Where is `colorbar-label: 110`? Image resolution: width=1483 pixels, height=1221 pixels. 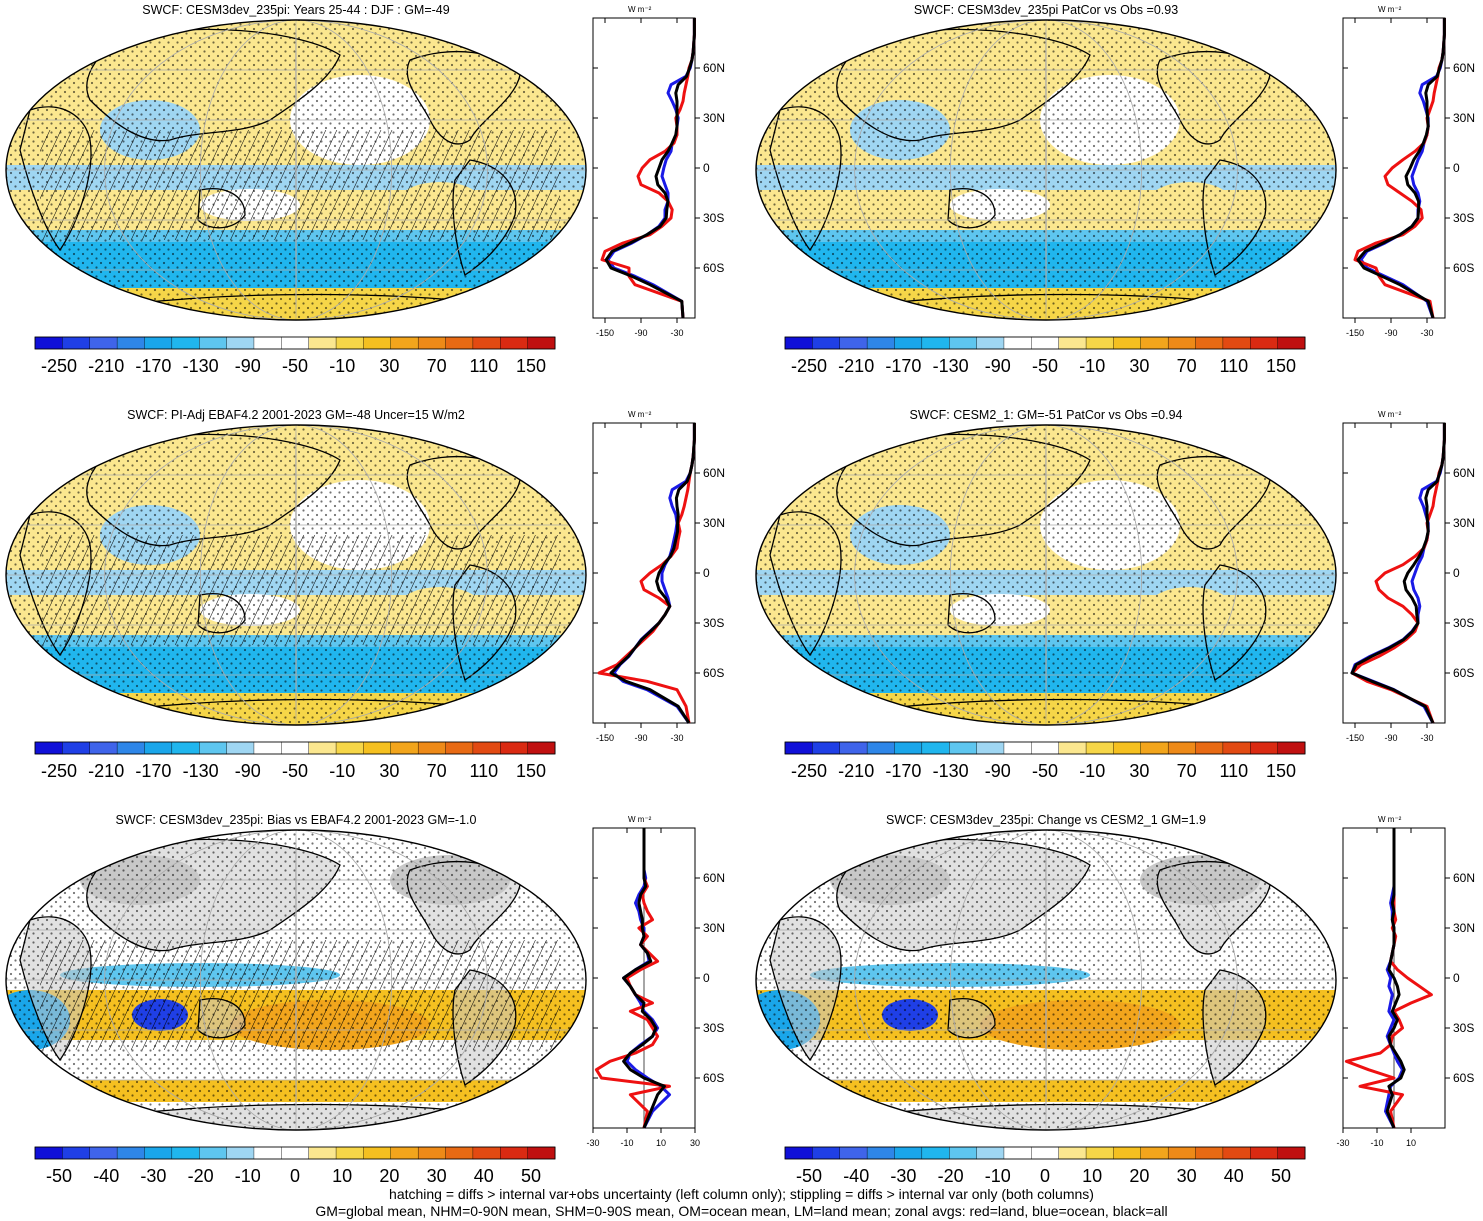
colorbar-label: 110 is located at coordinates (483, 366).